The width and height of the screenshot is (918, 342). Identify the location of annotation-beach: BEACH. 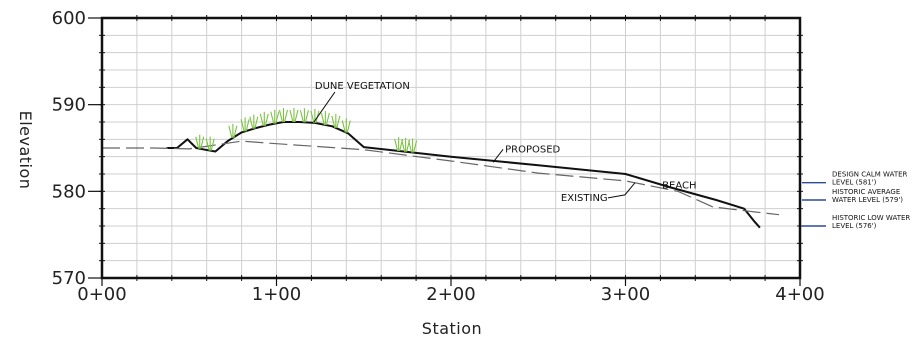
(679, 186).